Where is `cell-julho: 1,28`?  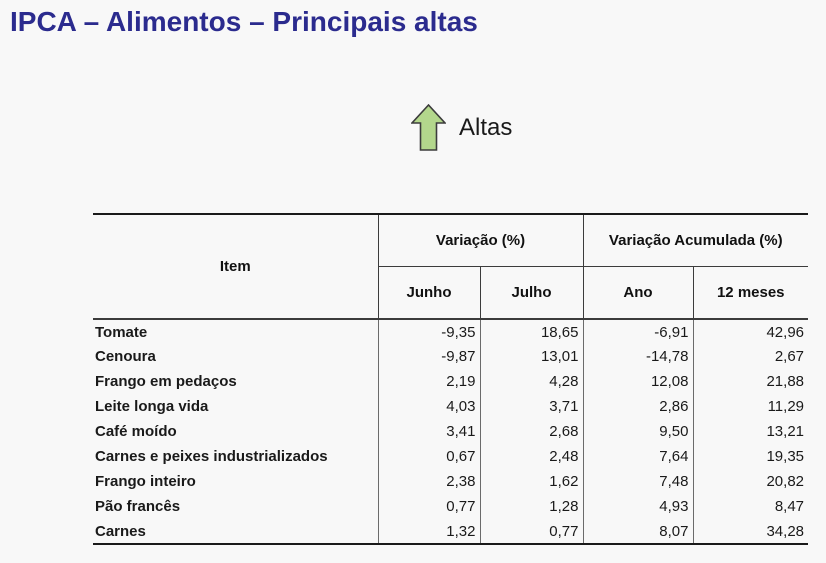 cell-julho: 1,28 is located at coordinates (531, 506).